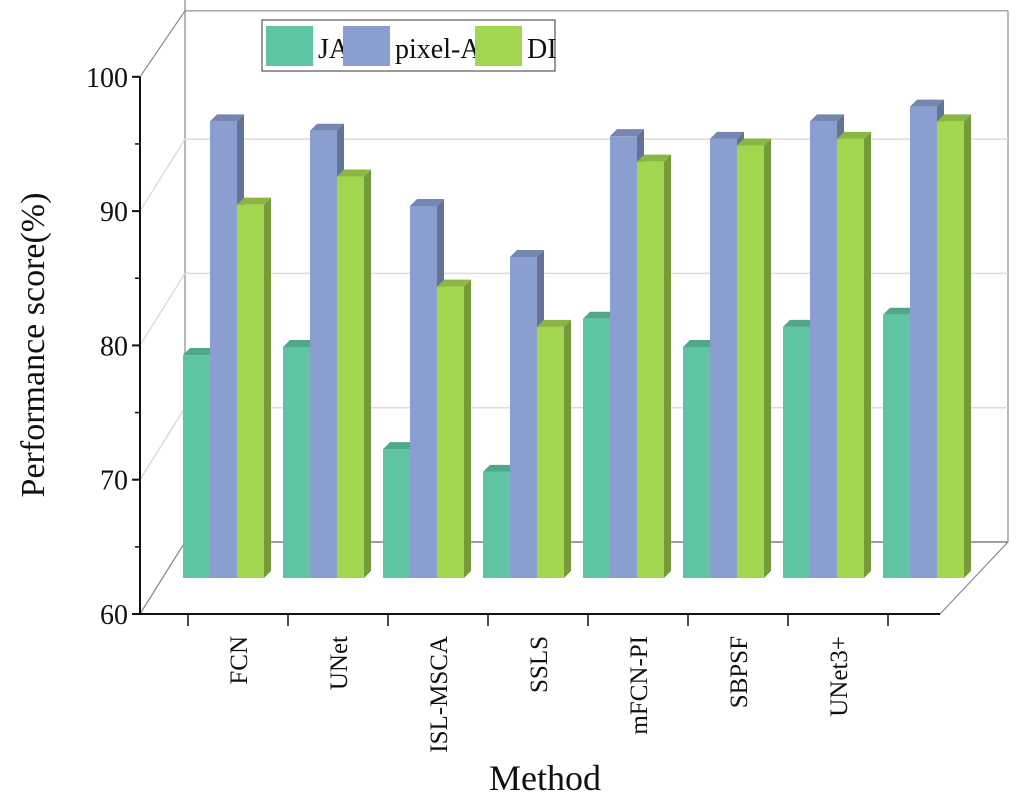  What do you see at coordinates (439, 694) in the screenshot?
I see `x-tick-label: ISL-MSCA` at bounding box center [439, 694].